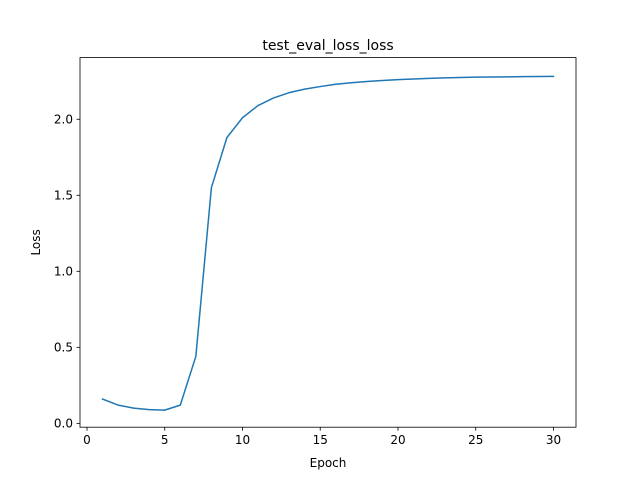 This screenshot has height=480, width=640. I want to click on y-axis-label: Loss, so click(36, 242).